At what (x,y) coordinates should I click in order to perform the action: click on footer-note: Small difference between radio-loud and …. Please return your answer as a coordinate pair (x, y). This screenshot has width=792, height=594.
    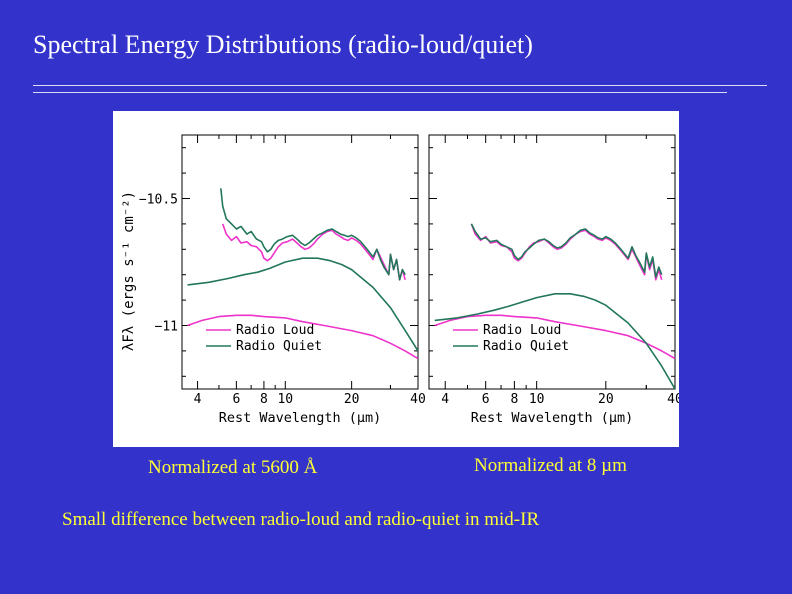
    Looking at the image, I should click on (301, 519).